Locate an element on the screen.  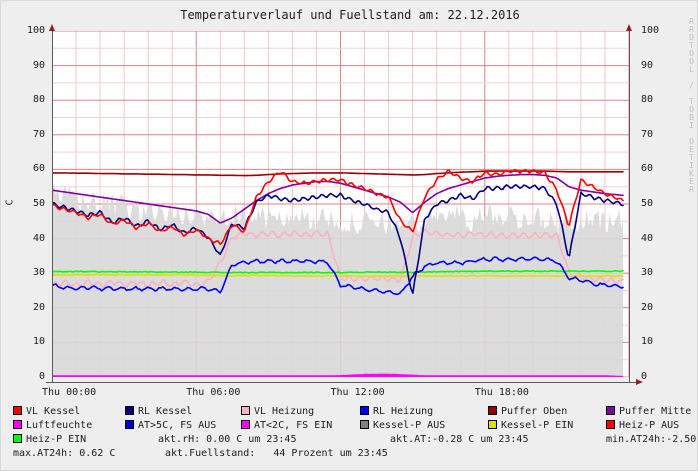
legend-item-rl-kessel: RL Kessel is located at coordinates (183, 412).